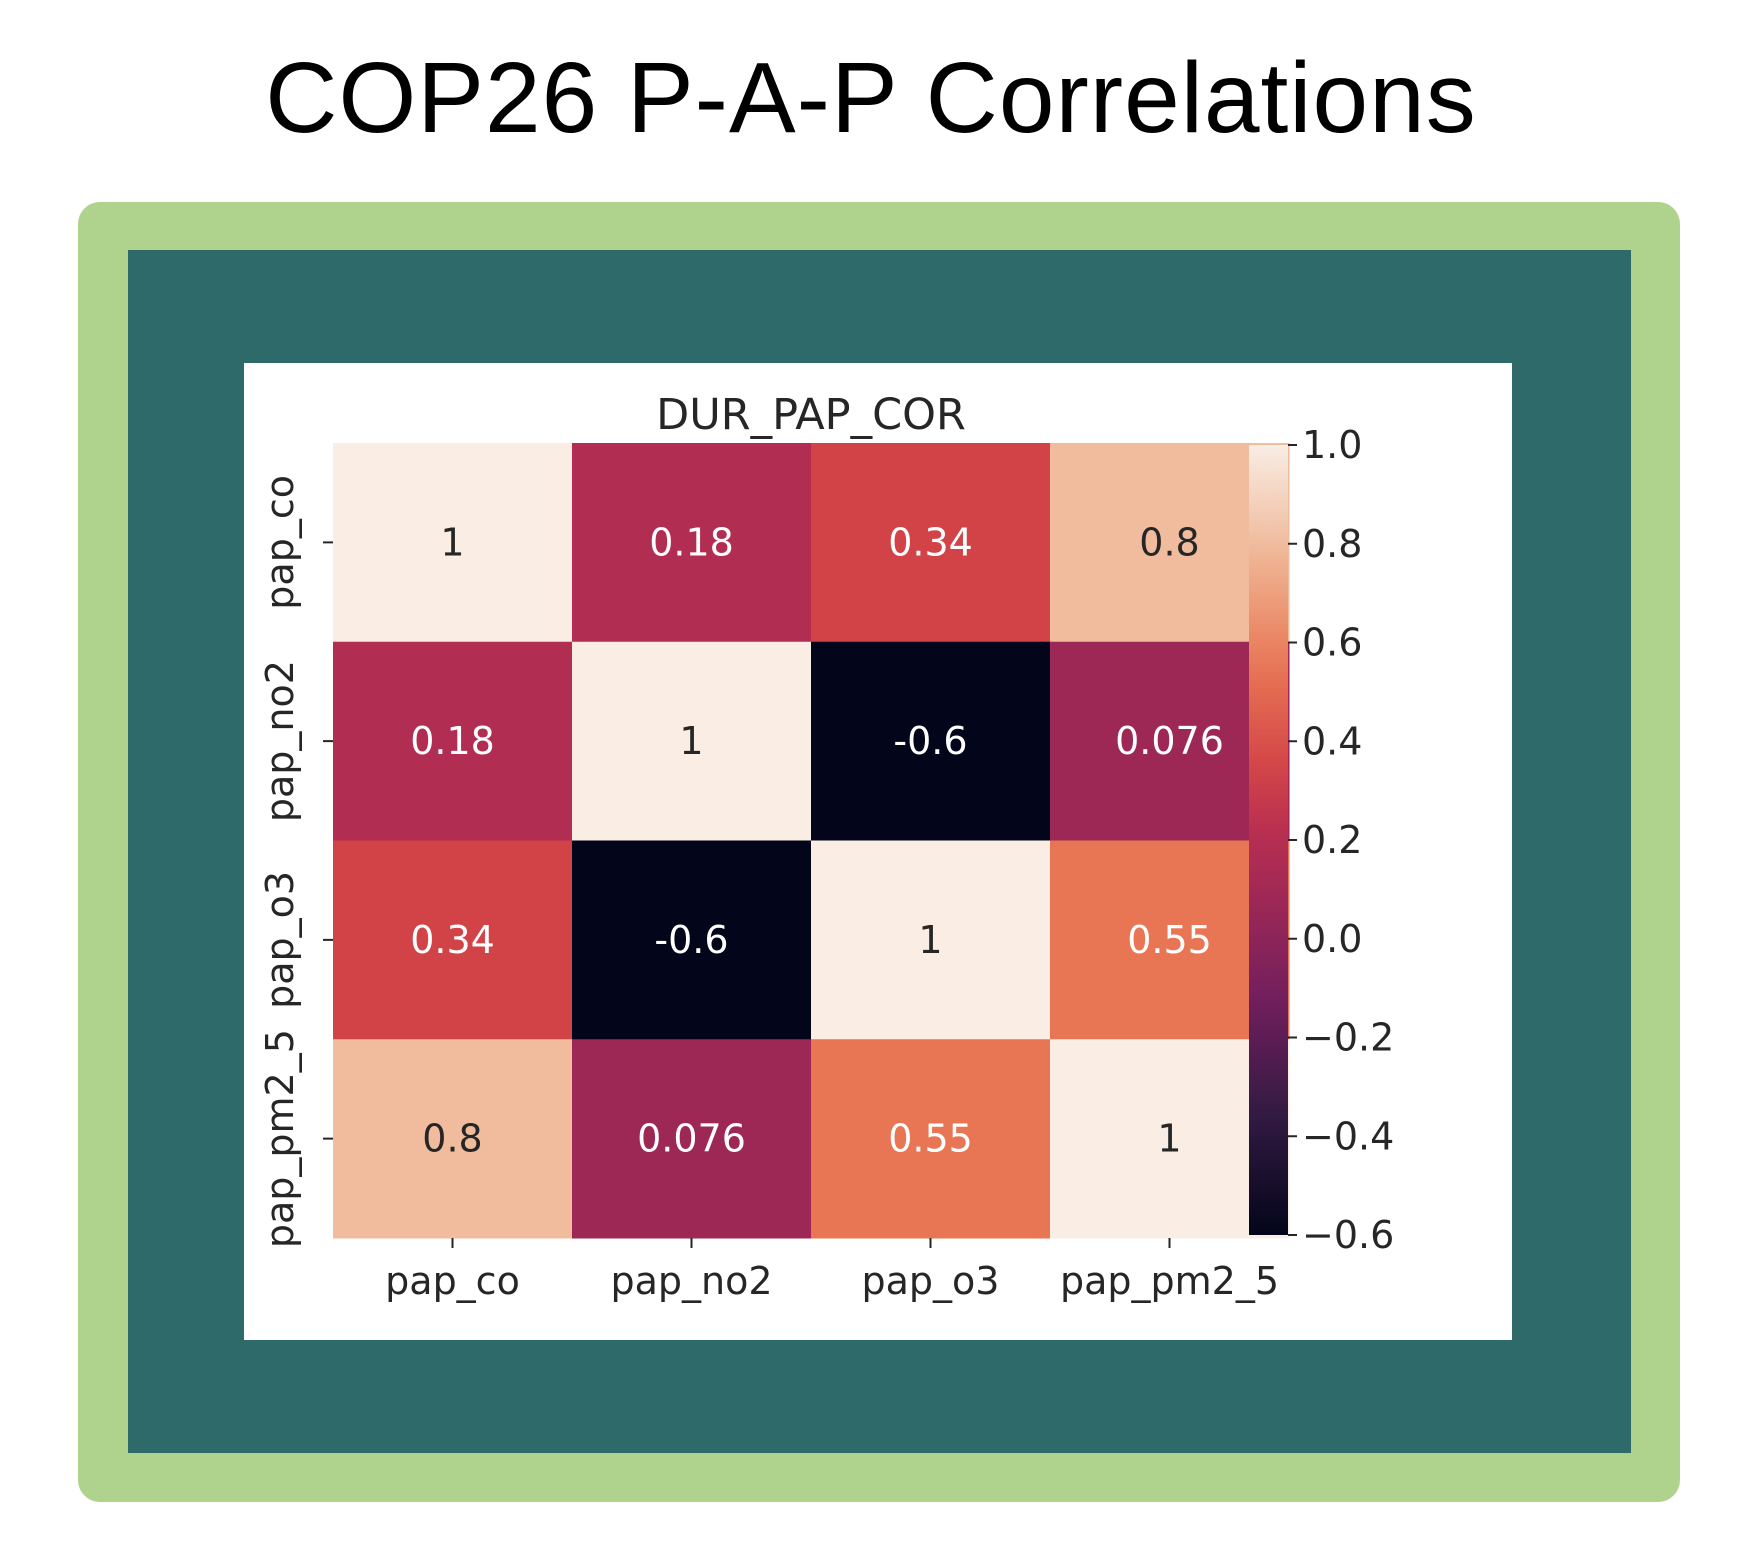  What do you see at coordinates (871, 98) in the screenshot?
I see `slide-title: COP26 P-A-P Correlations` at bounding box center [871, 98].